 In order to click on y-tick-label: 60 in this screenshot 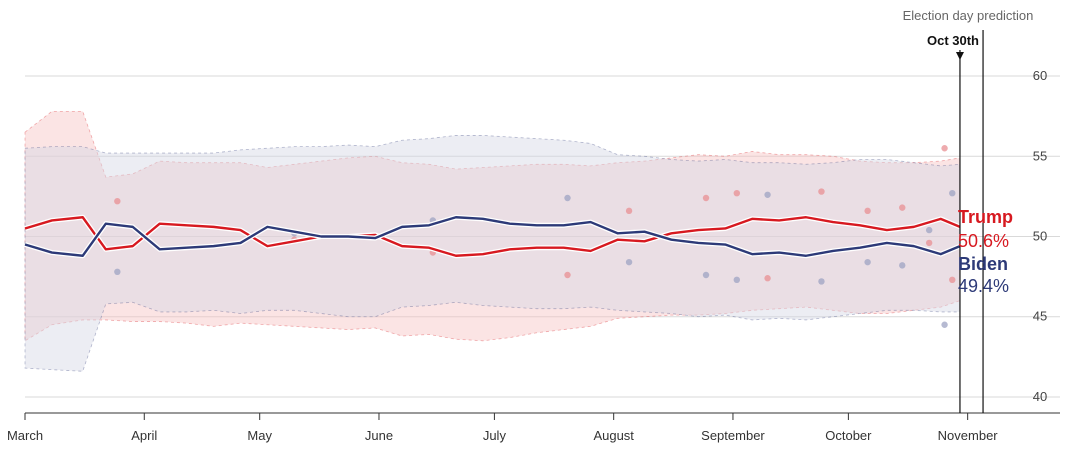, I will do `click(1040, 75)`.